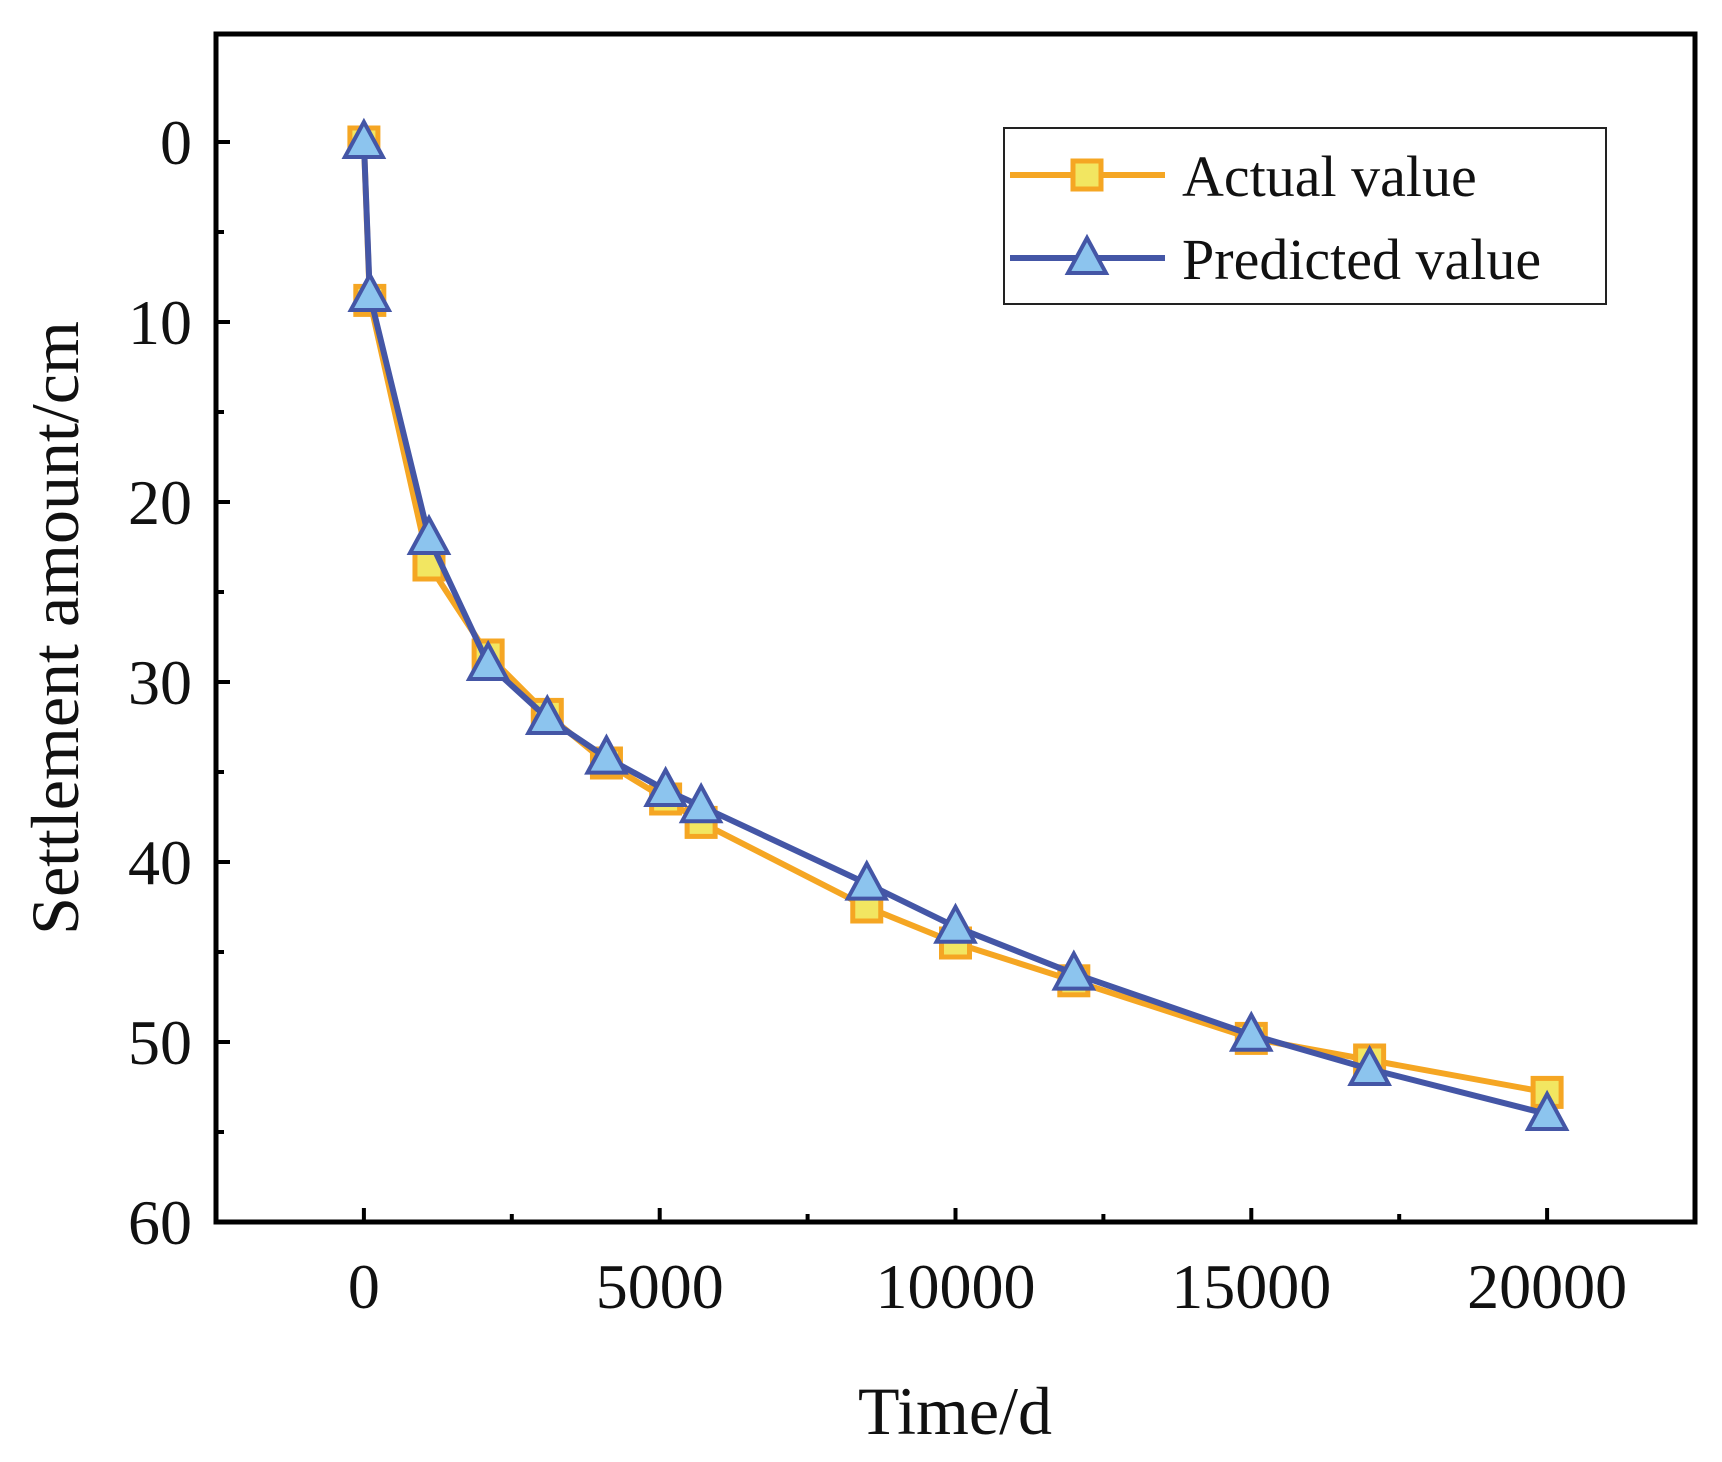  What do you see at coordinates (364, 1286) in the screenshot?
I see `x-tick-label: 0` at bounding box center [364, 1286].